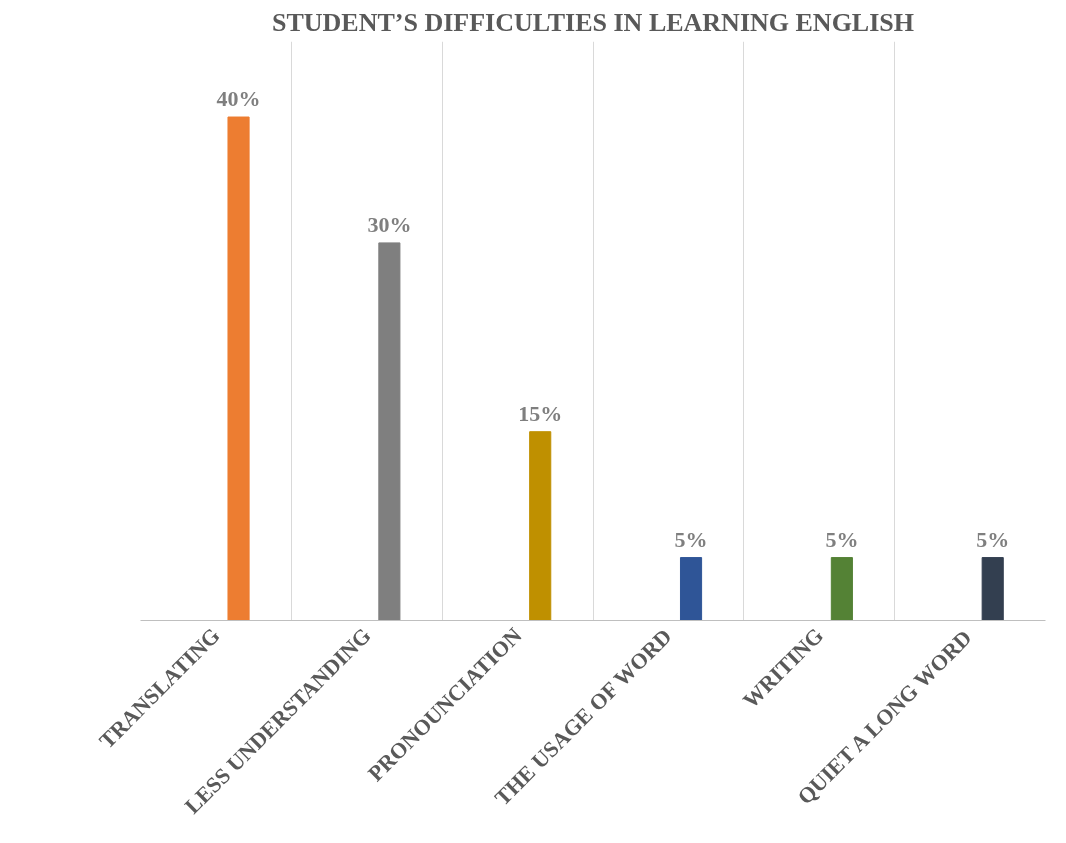  Describe the element at coordinates (593, 22) in the screenshot. I see `chart-title: STUDENT’S DIFFICULTIES IN LEARNING ENGLISH` at that location.